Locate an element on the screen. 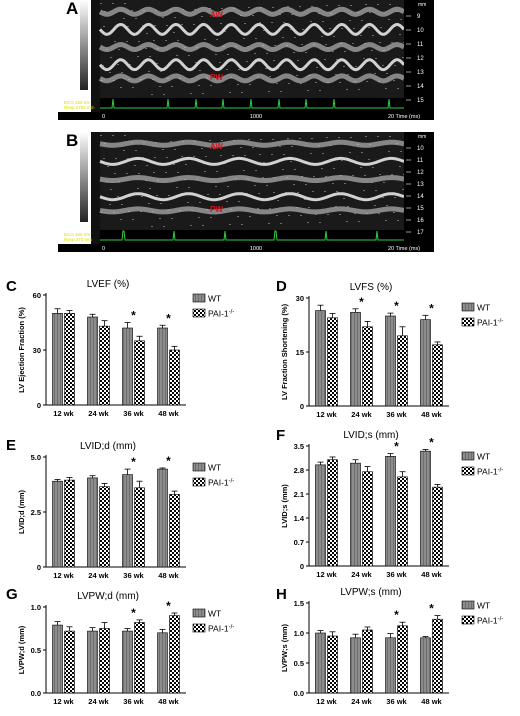  chart-title: LVID;d (mm) is located at coordinates (108, 446).